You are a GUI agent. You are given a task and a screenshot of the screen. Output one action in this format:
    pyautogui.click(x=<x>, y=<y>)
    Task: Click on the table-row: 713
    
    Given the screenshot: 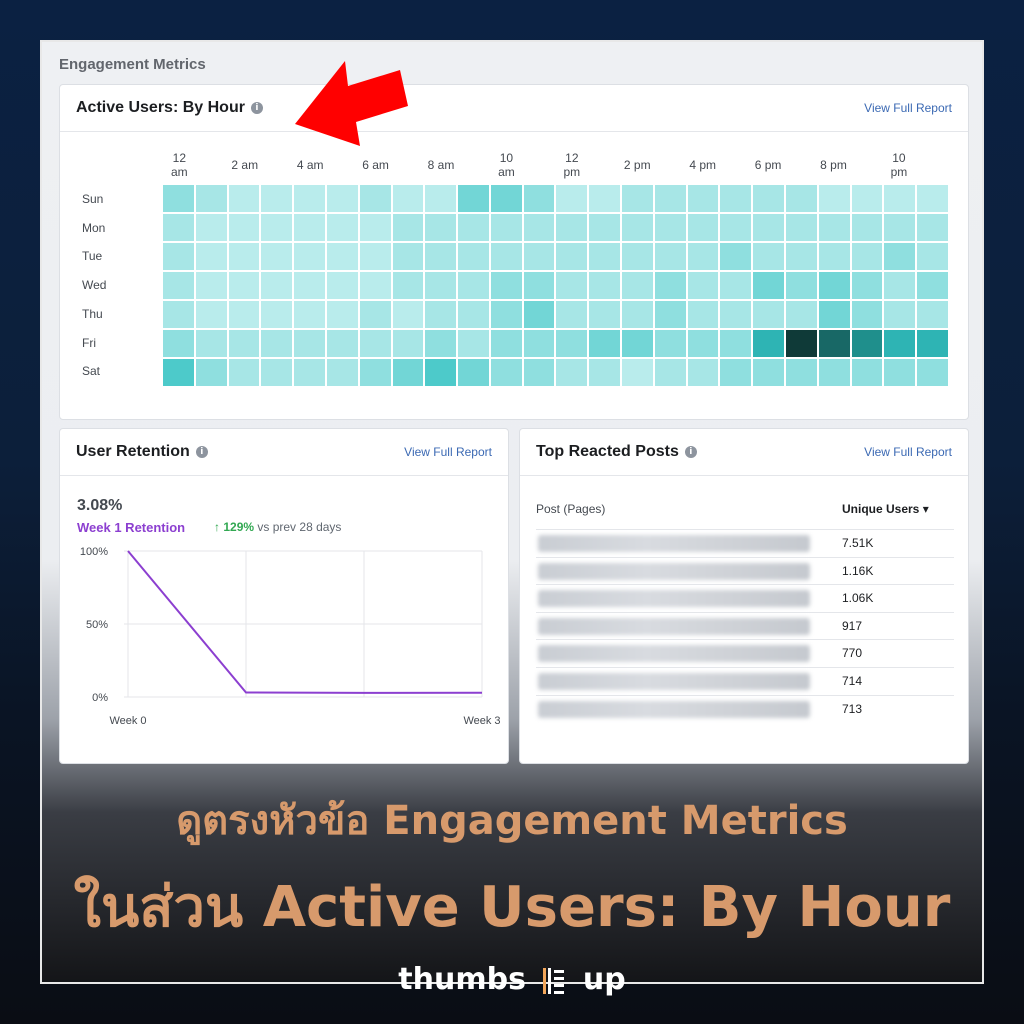 What is the action you would take?
    pyautogui.click(x=745, y=708)
    